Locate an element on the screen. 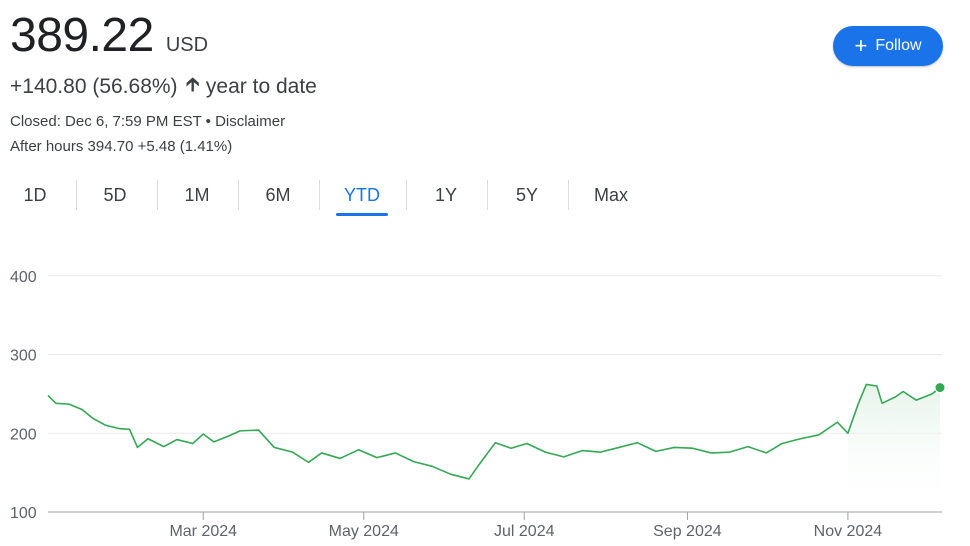  change-value: +140.80 (56.68%) is located at coordinates (94, 86).